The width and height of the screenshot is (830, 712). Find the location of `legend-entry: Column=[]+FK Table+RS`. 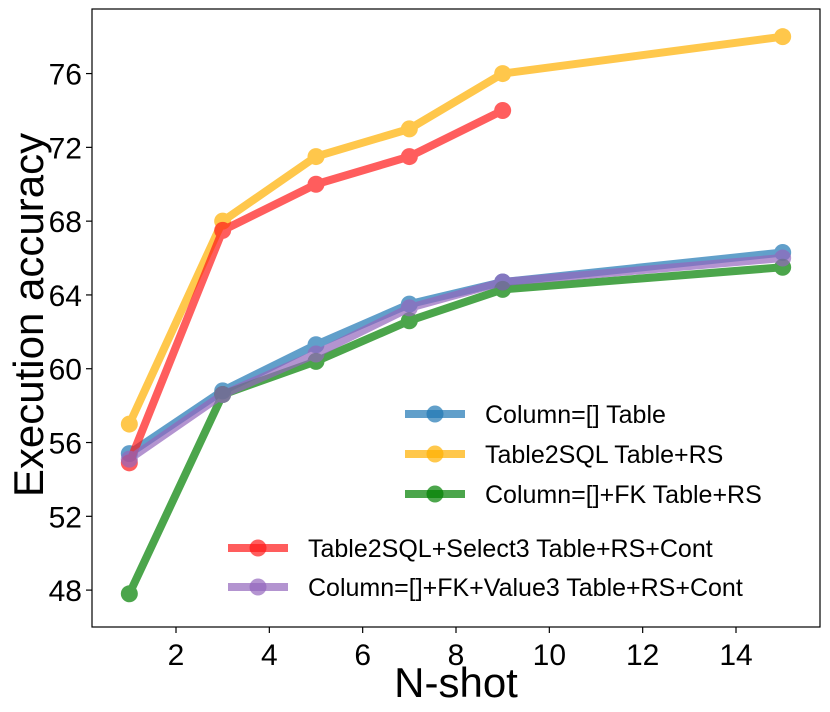

legend-entry: Column=[]+FK Table+RS is located at coordinates (583, 495).